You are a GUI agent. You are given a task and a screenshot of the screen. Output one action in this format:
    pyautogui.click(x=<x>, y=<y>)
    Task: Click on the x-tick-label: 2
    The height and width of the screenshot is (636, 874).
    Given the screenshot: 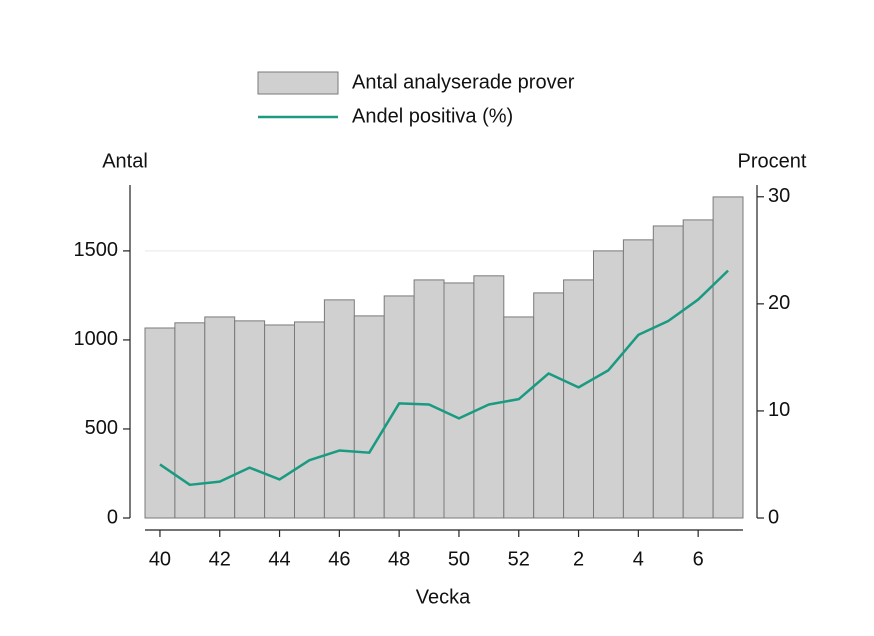 What is the action you would take?
    pyautogui.click(x=578, y=559)
    